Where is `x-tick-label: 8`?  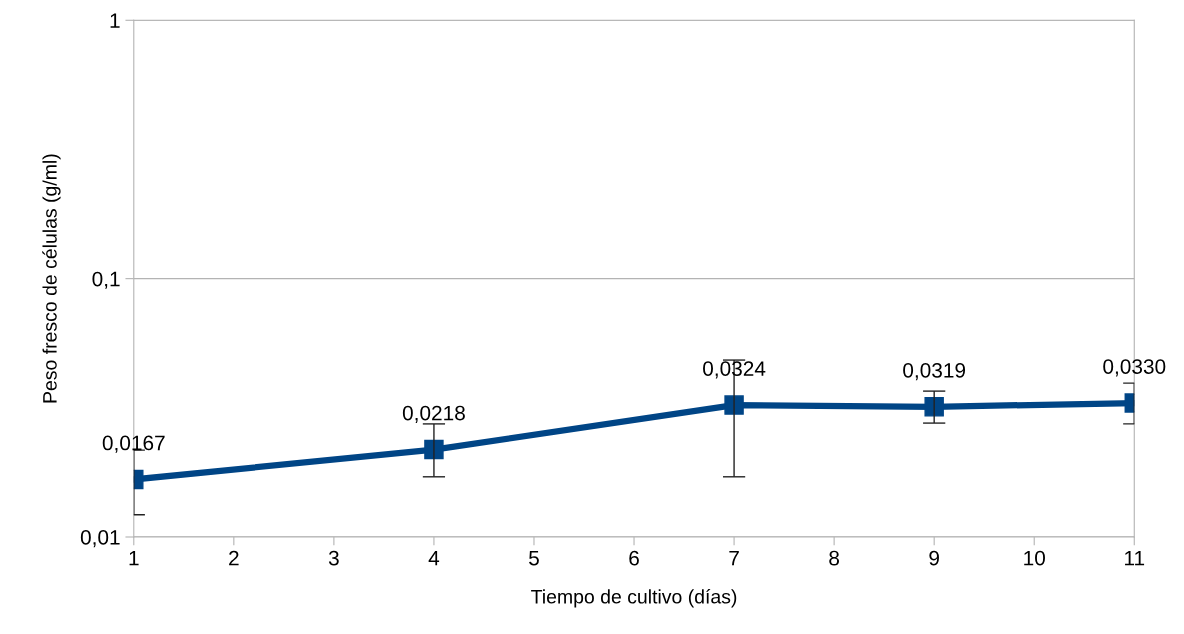
x-tick-label: 8 is located at coordinates (834, 558).